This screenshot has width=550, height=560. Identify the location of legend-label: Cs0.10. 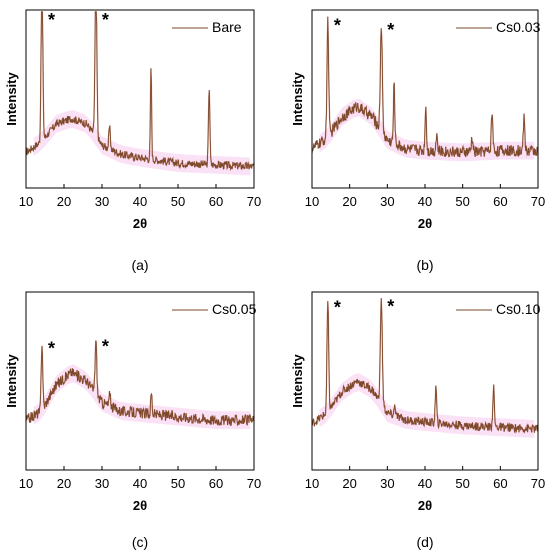
(518, 309).